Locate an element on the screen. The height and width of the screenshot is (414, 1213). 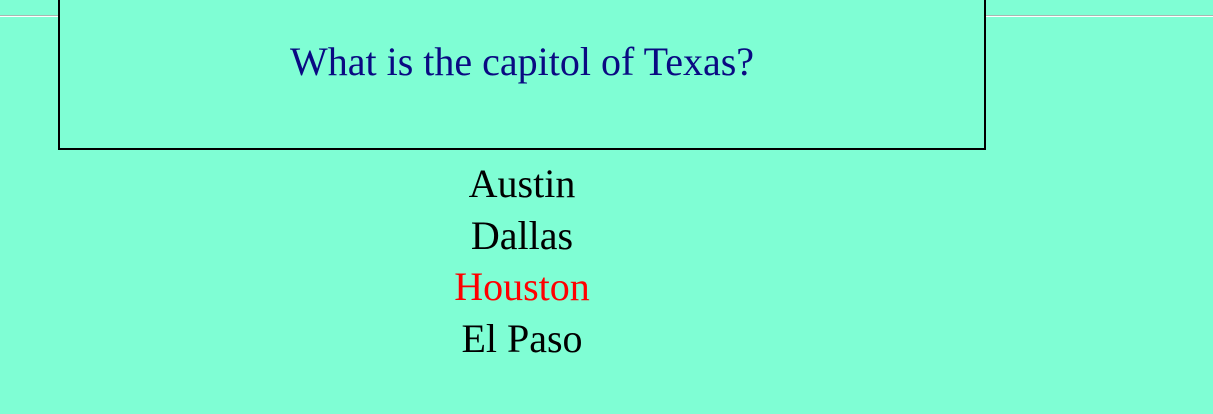
question-text: What is the capitol of Texas? is located at coordinates (522, 61).